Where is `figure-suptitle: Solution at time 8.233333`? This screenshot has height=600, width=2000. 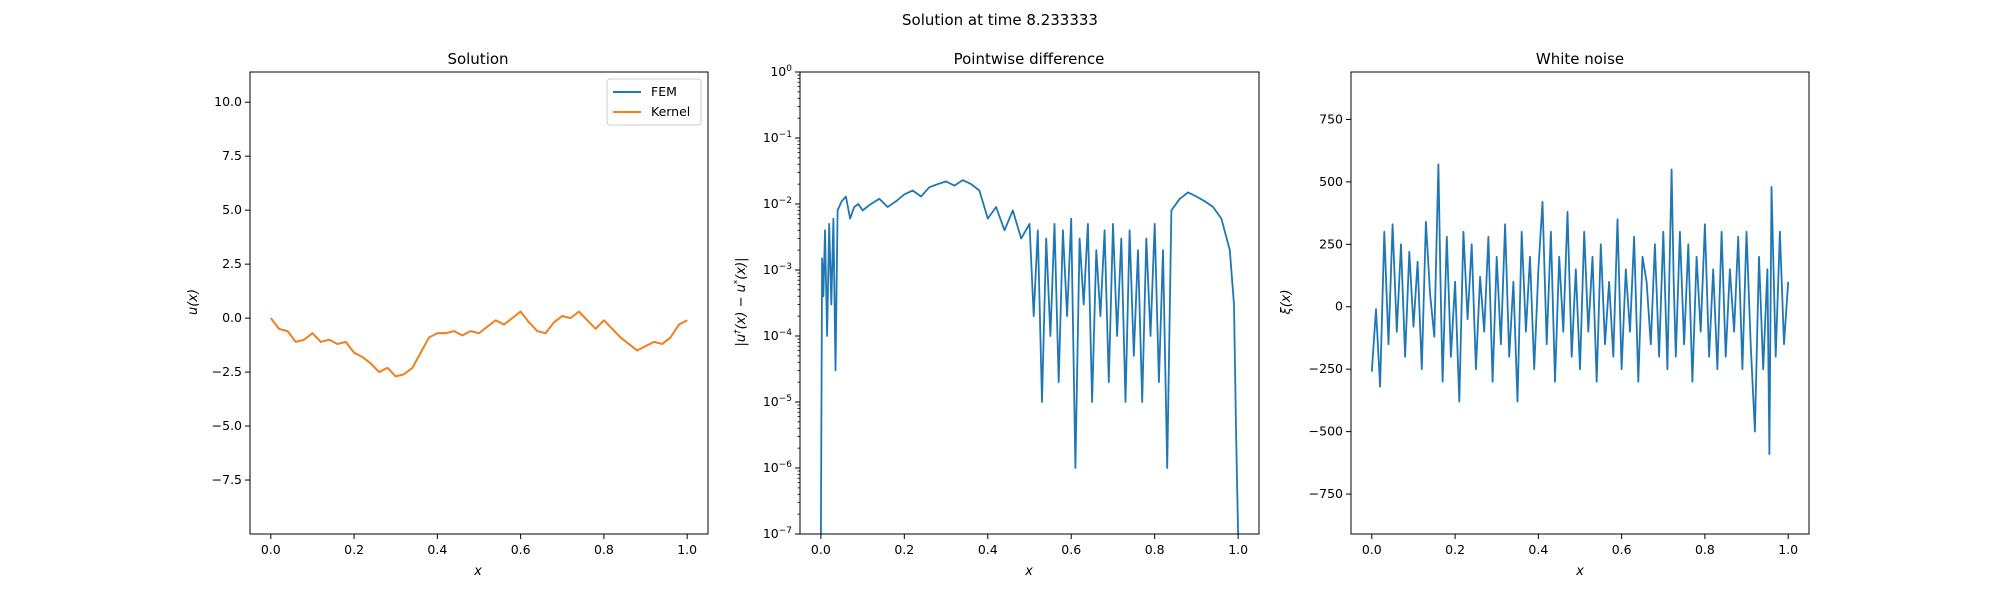 figure-suptitle: Solution at time 8.233333 is located at coordinates (1000, 20).